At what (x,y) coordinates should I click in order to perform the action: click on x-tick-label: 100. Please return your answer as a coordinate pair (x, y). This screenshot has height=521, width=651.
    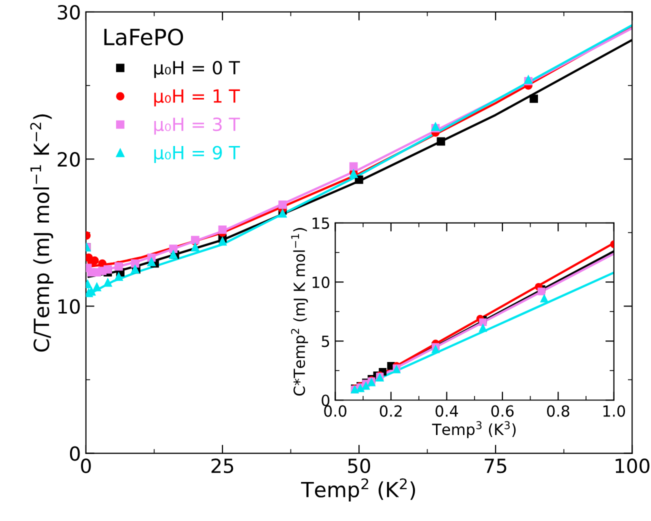
    Looking at the image, I should click on (633, 466).